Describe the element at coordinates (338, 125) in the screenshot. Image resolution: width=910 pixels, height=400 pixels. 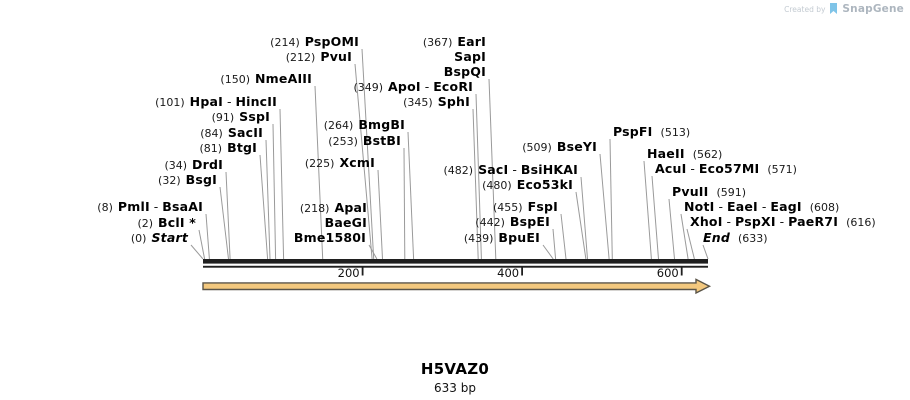
I see `site-position: (264)` at that location.